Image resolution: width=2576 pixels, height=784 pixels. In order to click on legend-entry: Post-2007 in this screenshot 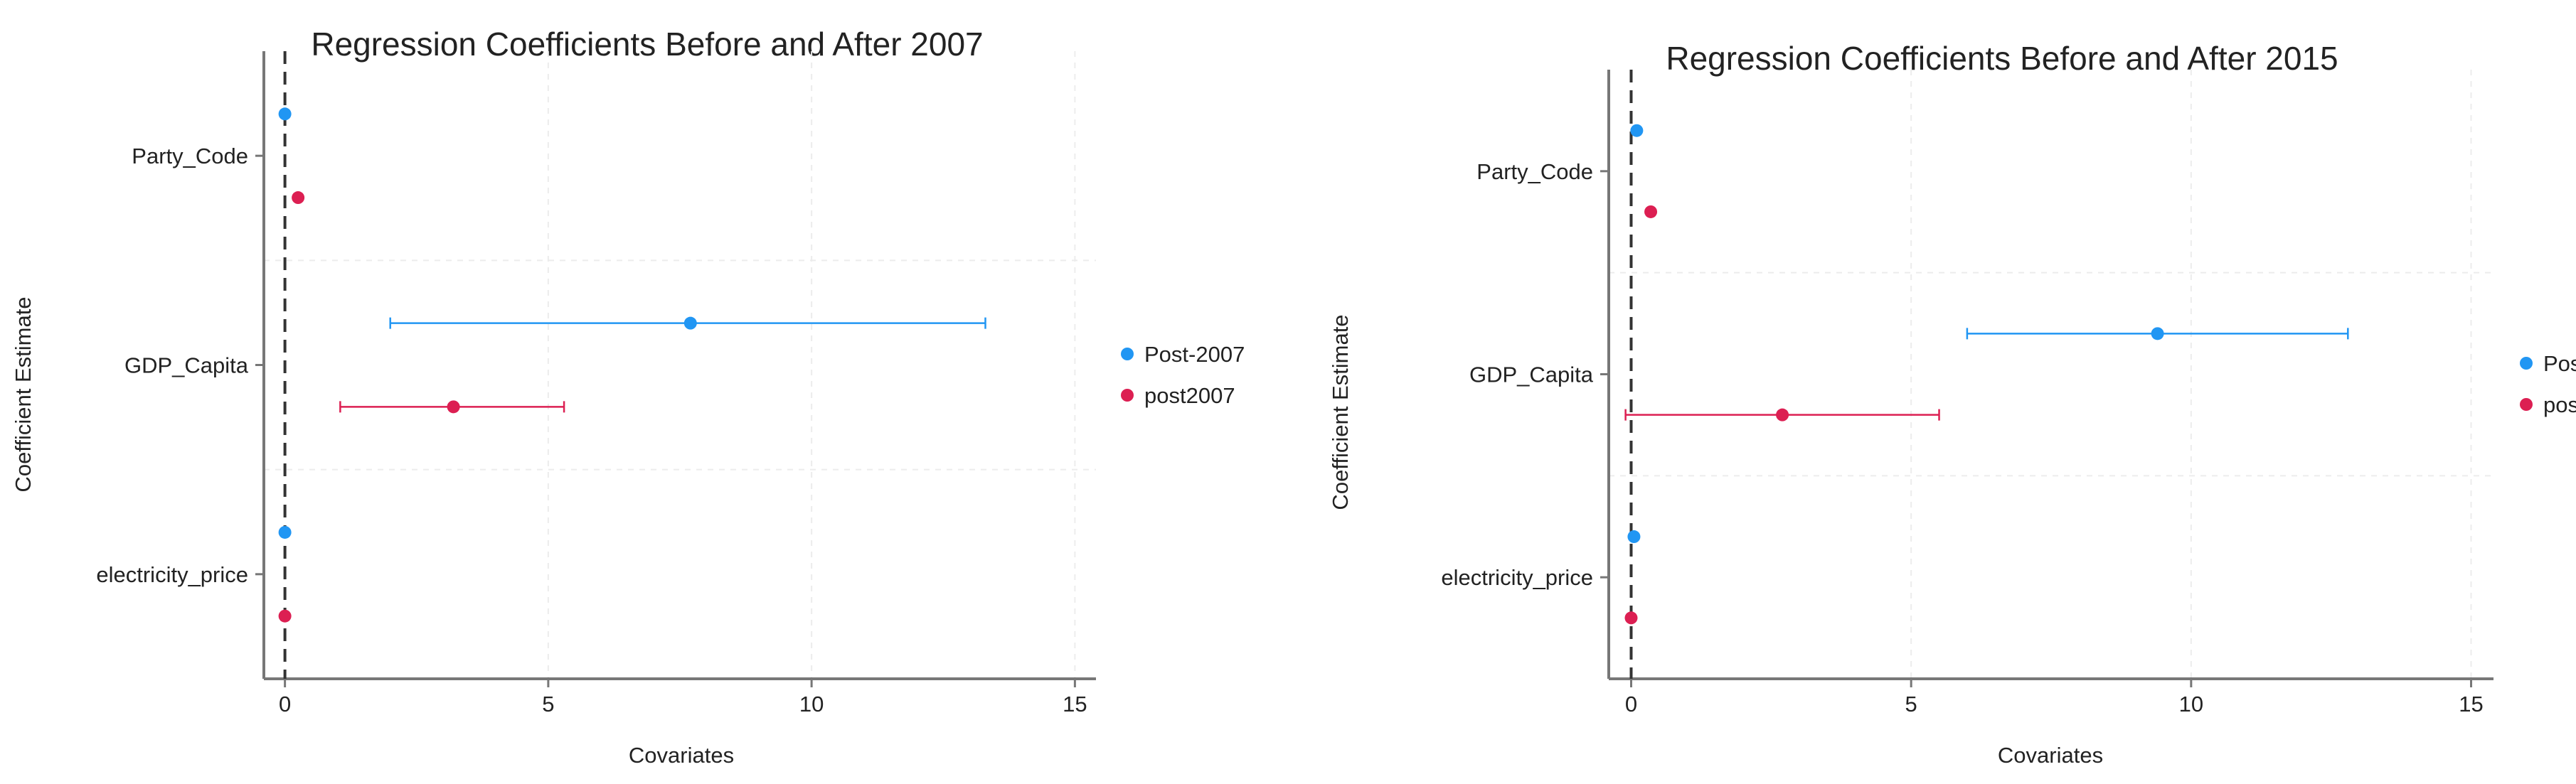, I will do `click(1194, 355)`.